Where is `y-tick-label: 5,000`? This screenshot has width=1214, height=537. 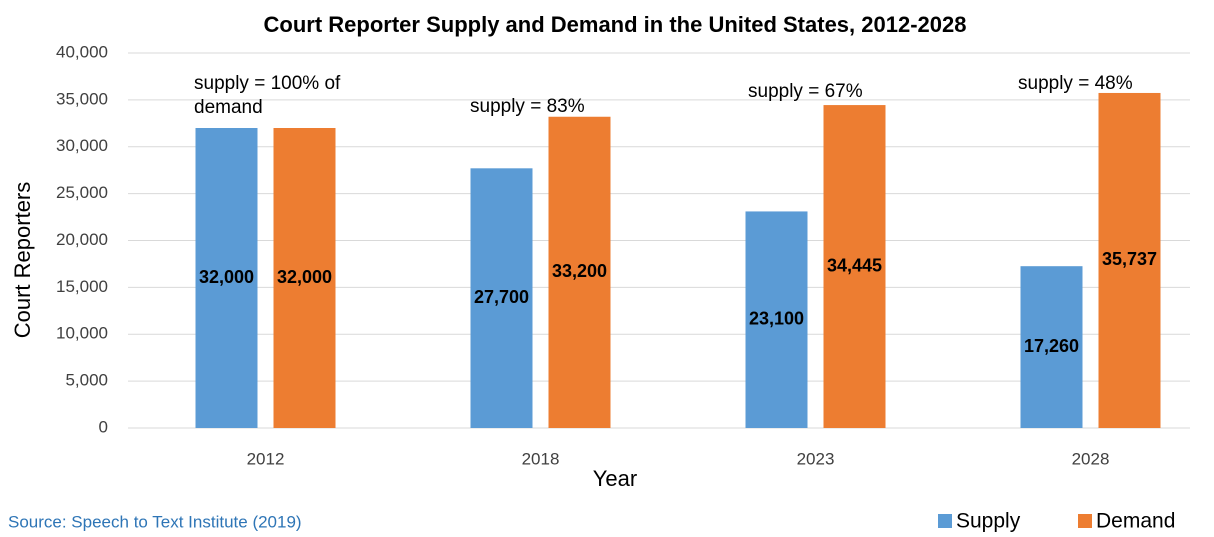
y-tick-label: 5,000 is located at coordinates (86, 380).